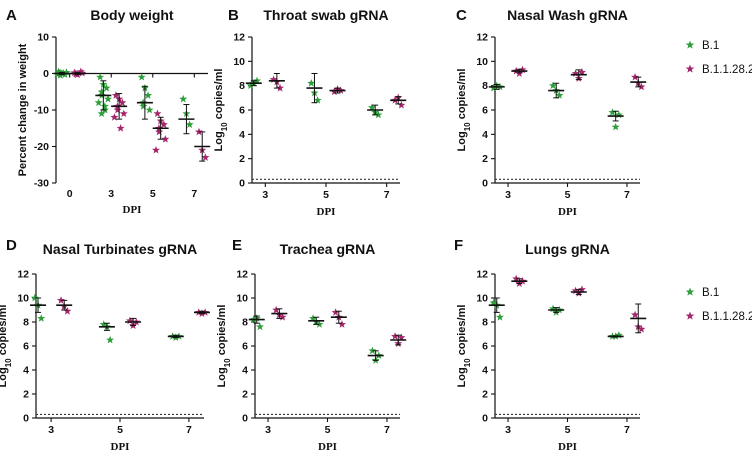  What do you see at coordinates (41, 111) in the screenshot?
I see `y-tick-label: -10` at bounding box center [41, 111].